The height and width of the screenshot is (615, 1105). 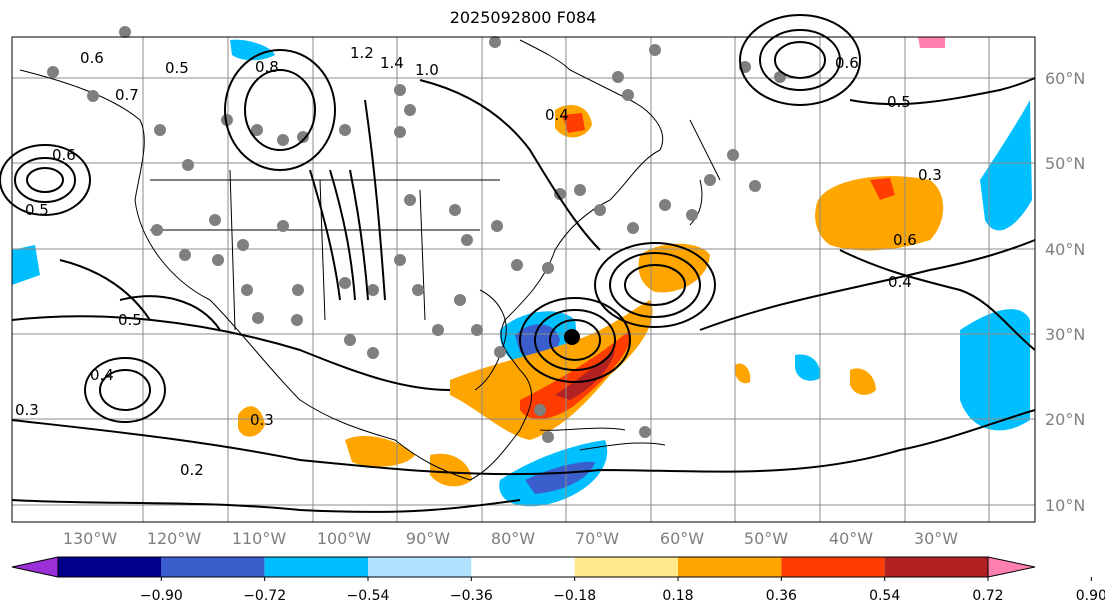 What do you see at coordinates (851, 538) in the screenshot?
I see `lon-label: 40°W` at bounding box center [851, 538].